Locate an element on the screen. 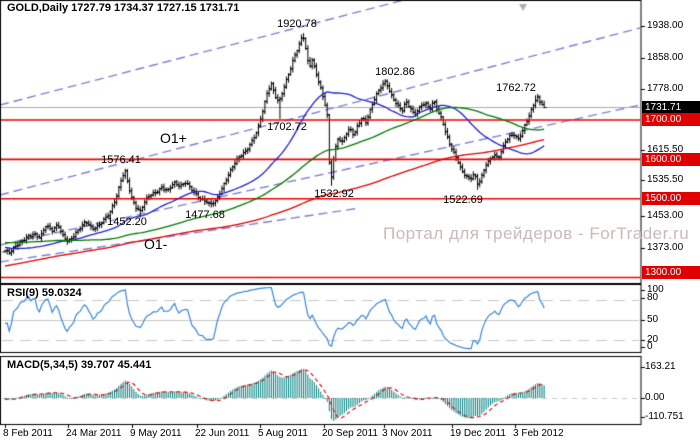 The height and width of the screenshot is (446, 700). date-axis-label: 8 Feb 2011 is located at coordinates (28, 433).